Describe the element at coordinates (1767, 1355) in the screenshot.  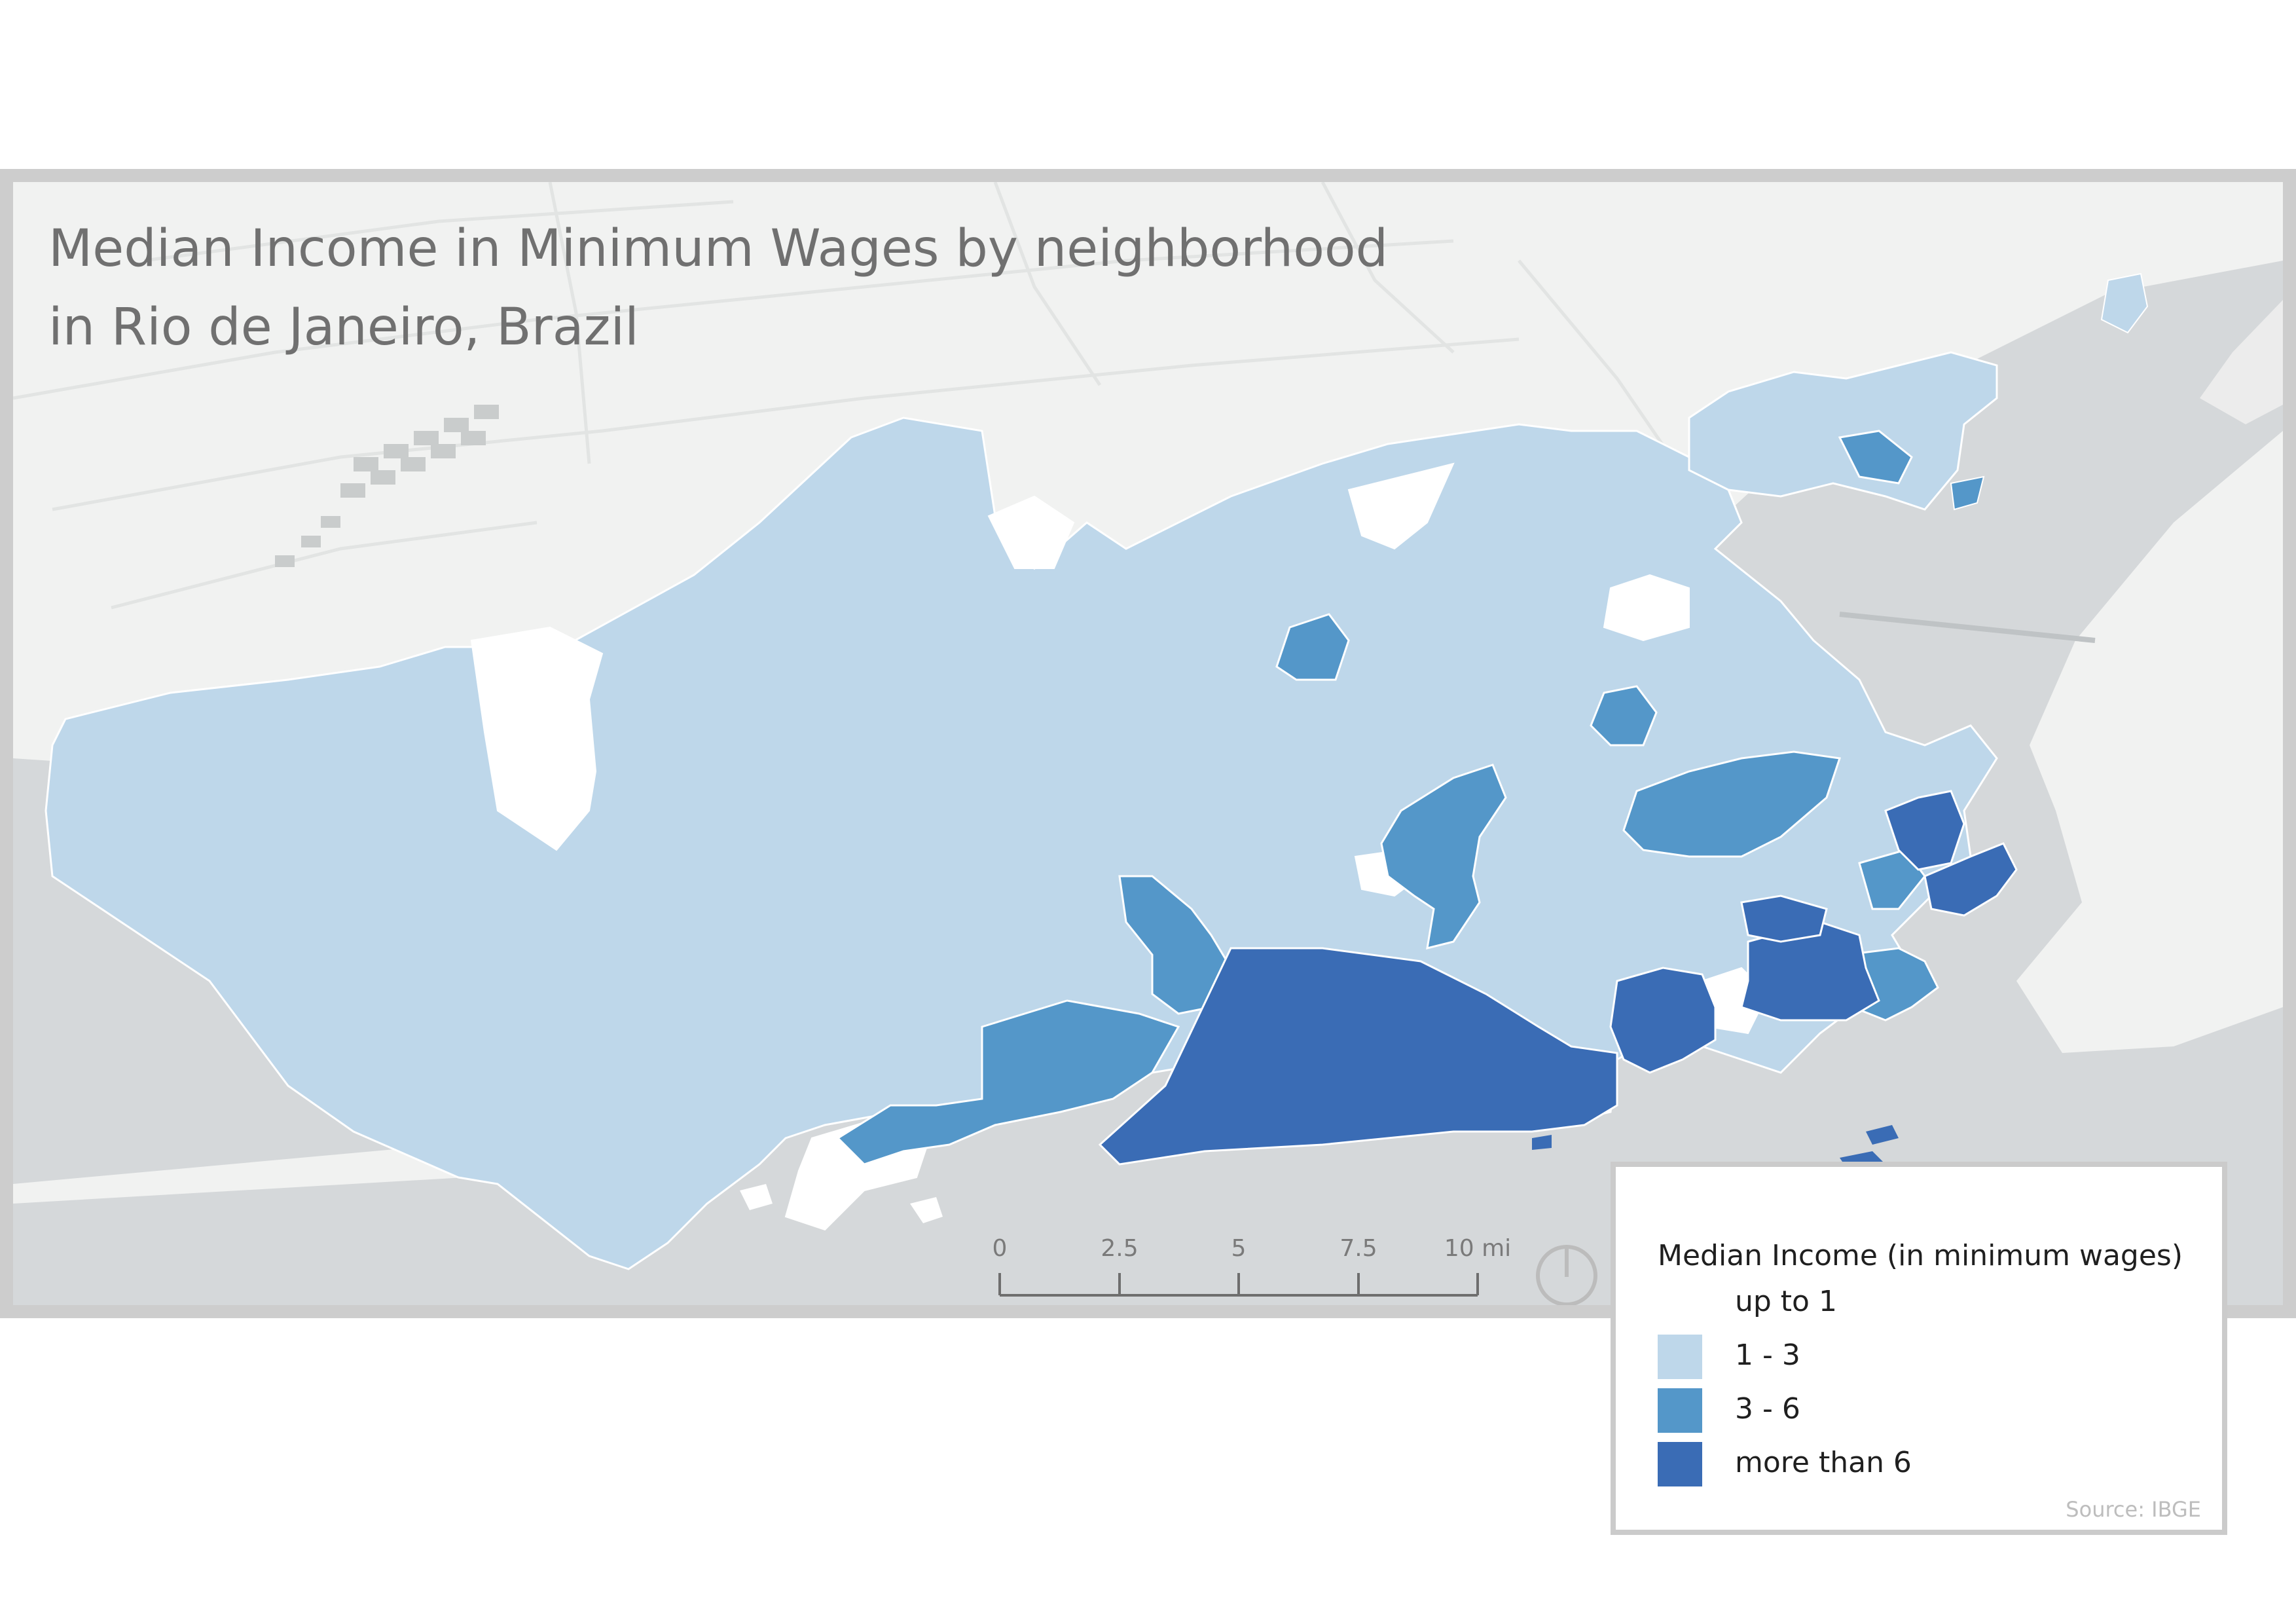
I see `legend-label: 1 - 3` at that location.